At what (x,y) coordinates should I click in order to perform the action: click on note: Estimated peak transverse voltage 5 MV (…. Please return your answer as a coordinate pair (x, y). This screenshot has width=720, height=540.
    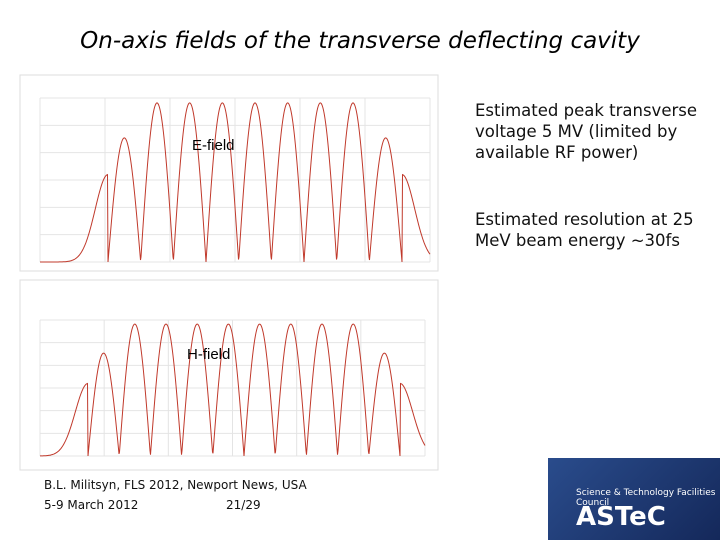
    Looking at the image, I should click on (586, 131).